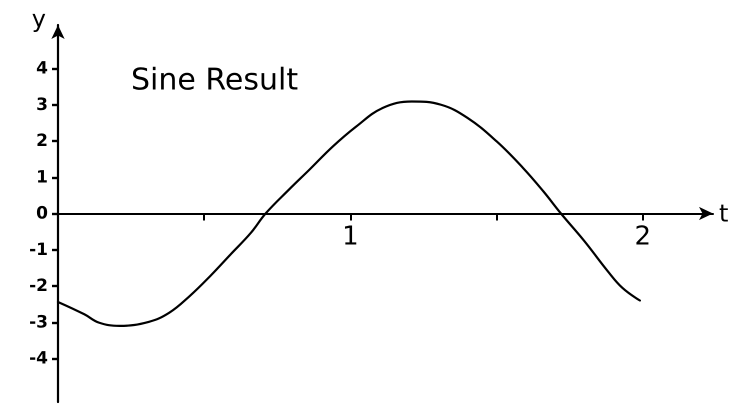 The image size is (736, 405). Describe the element at coordinates (38, 358) in the screenshot. I see `y-tick-label: -4` at that location.